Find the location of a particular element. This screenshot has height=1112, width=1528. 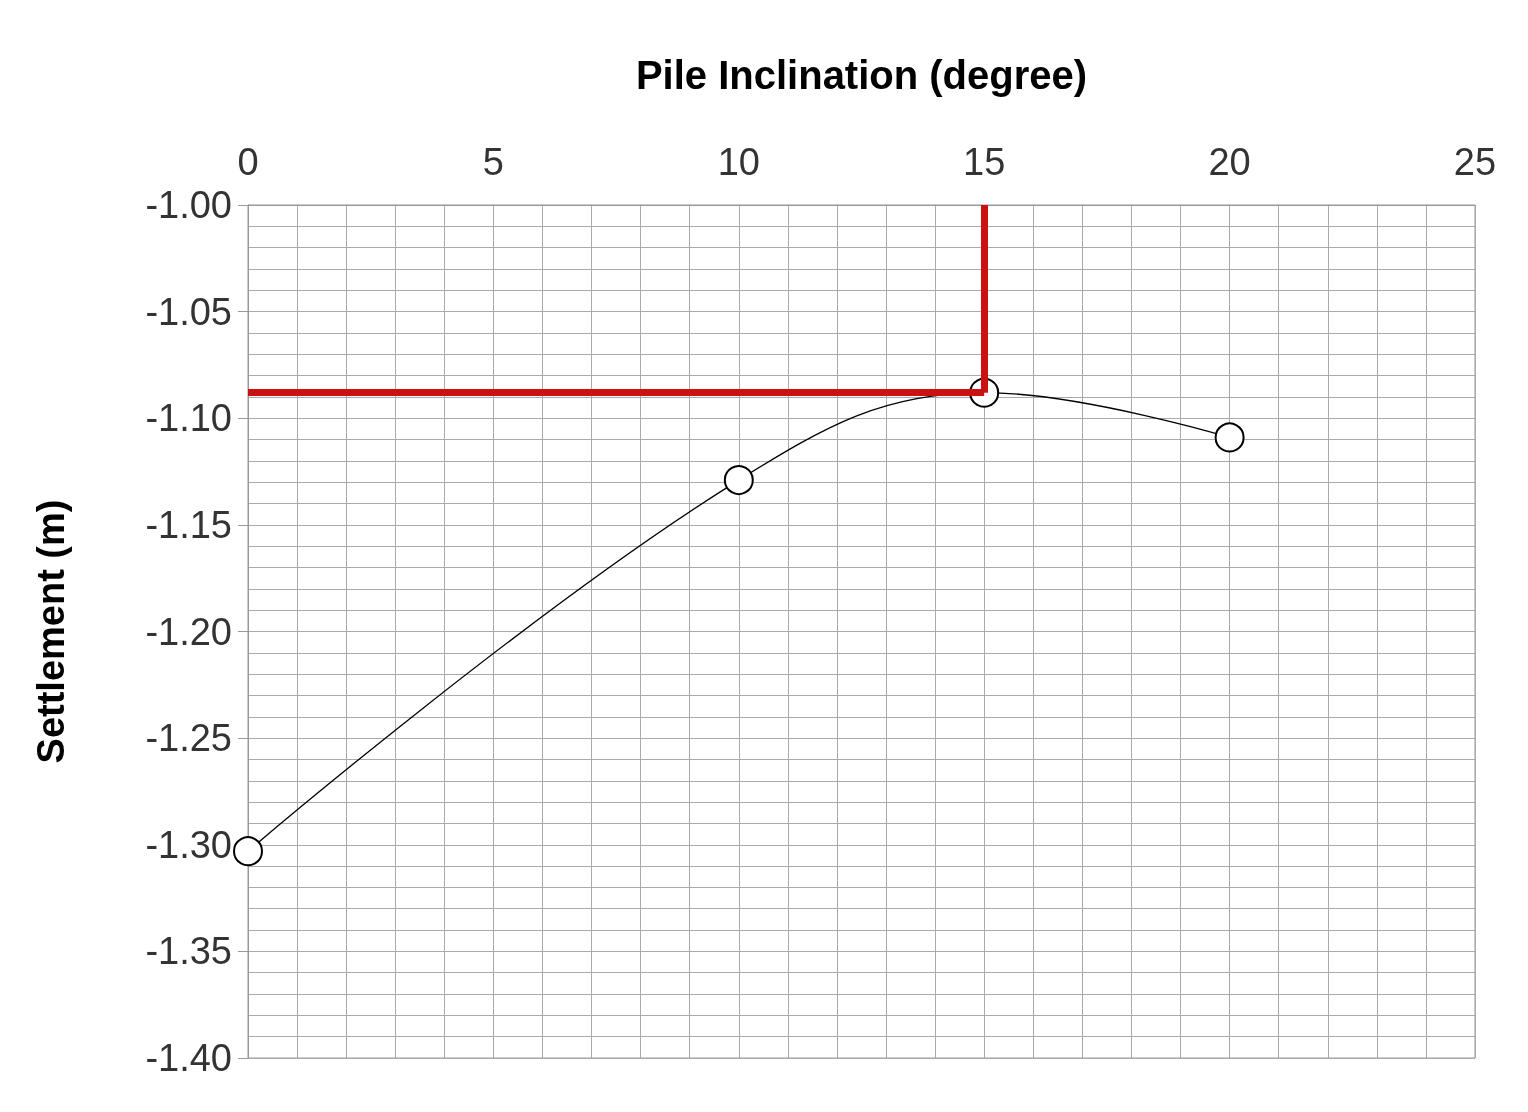

x-tick-label: 20 is located at coordinates (1229, 162).